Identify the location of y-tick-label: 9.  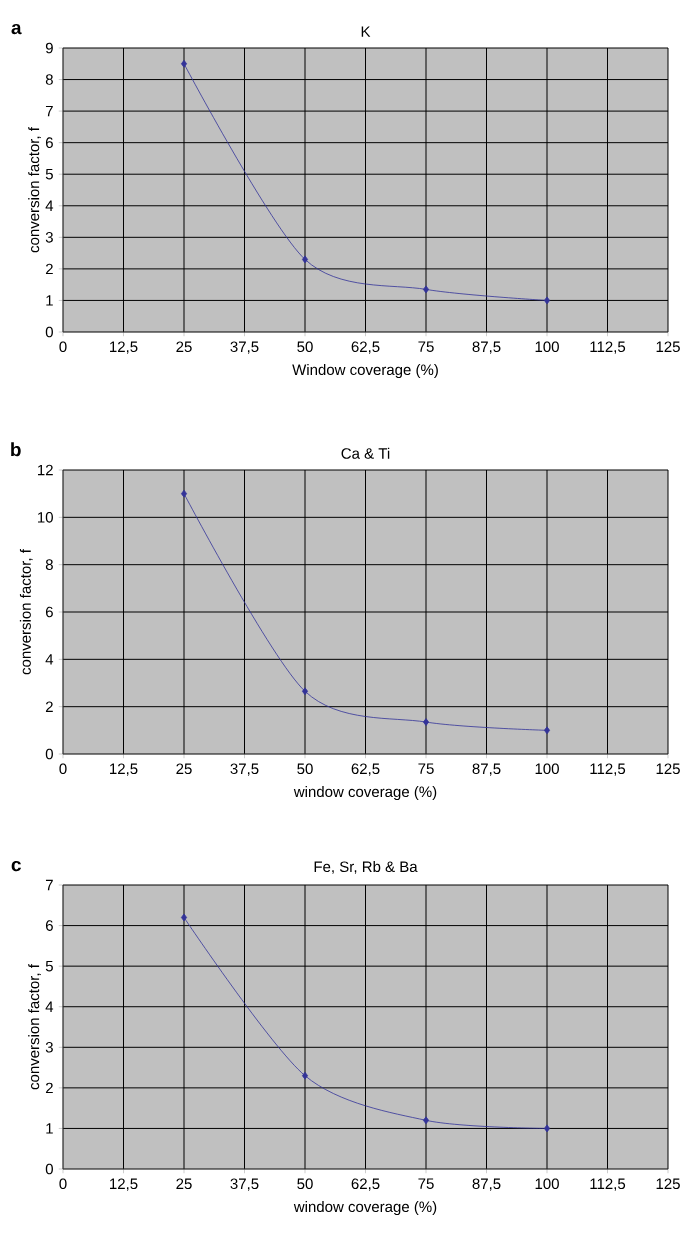
(49, 48).